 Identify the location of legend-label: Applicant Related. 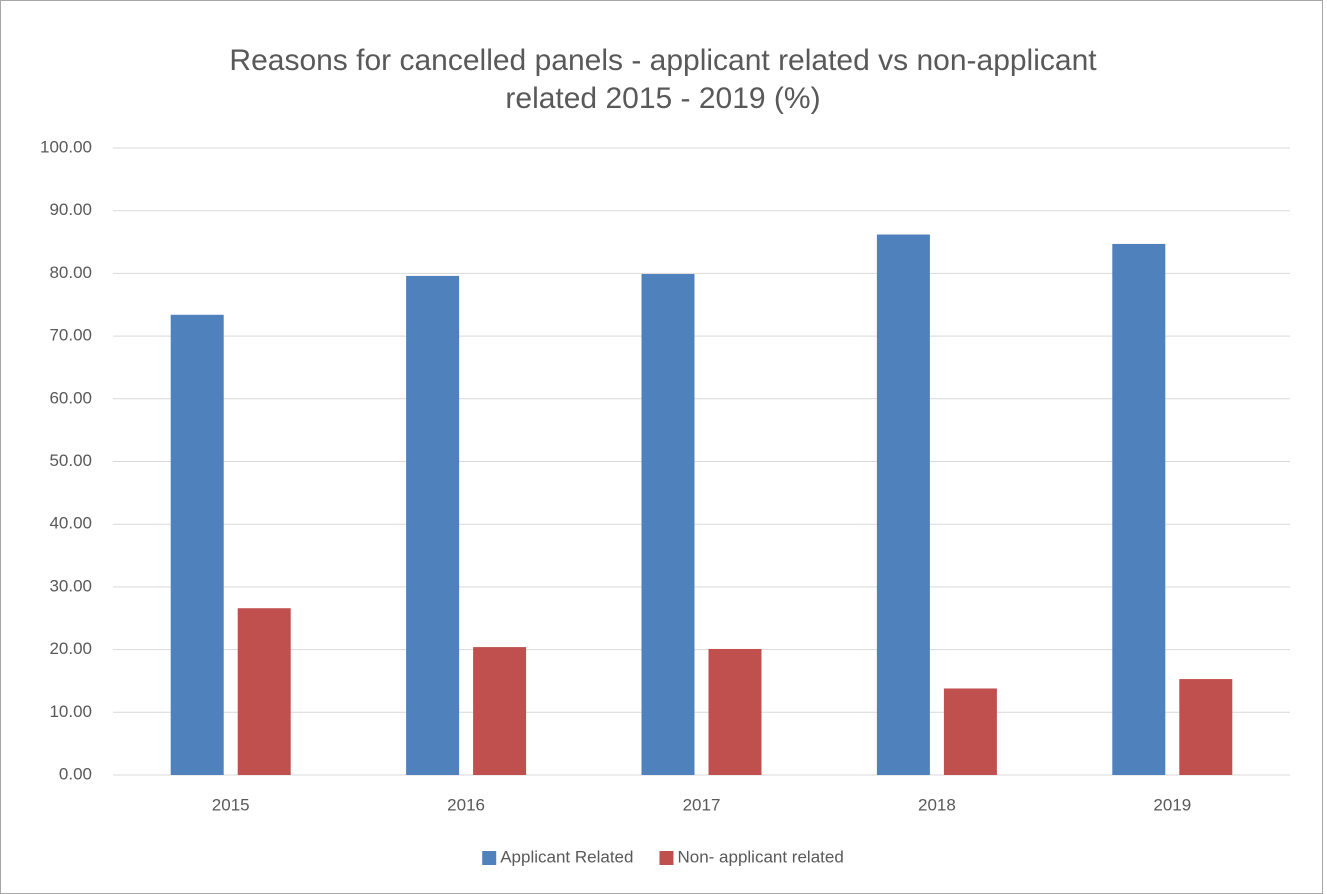
(566, 856).